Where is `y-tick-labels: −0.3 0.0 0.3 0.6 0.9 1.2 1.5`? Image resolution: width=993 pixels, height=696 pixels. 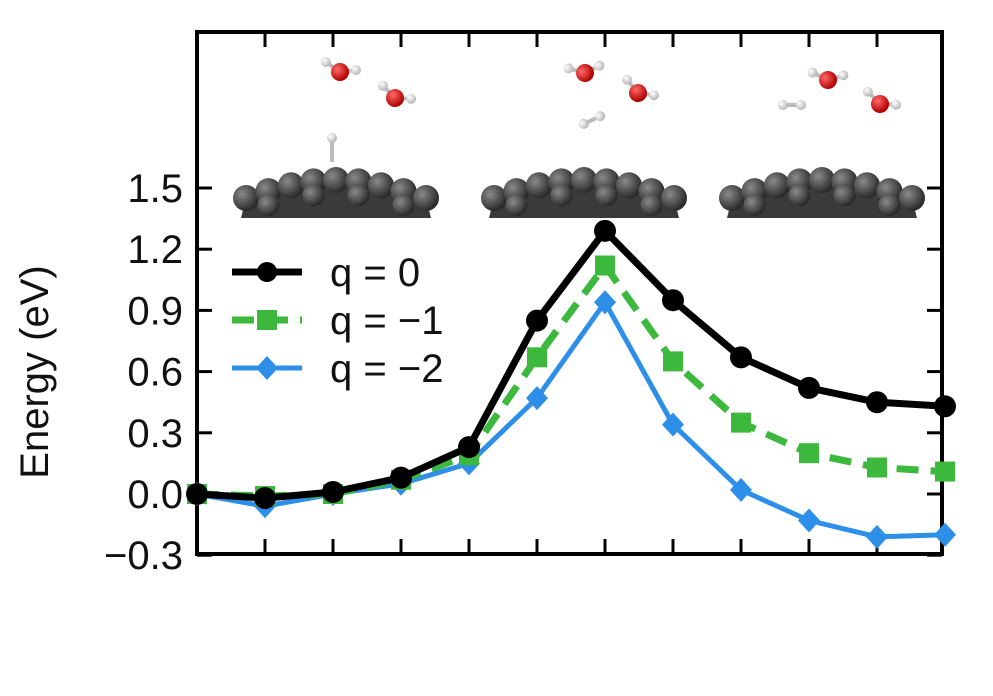 y-tick-labels: −0.3 0.0 0.3 0.6 0.9 1.2 1.5 is located at coordinates (143, 372).